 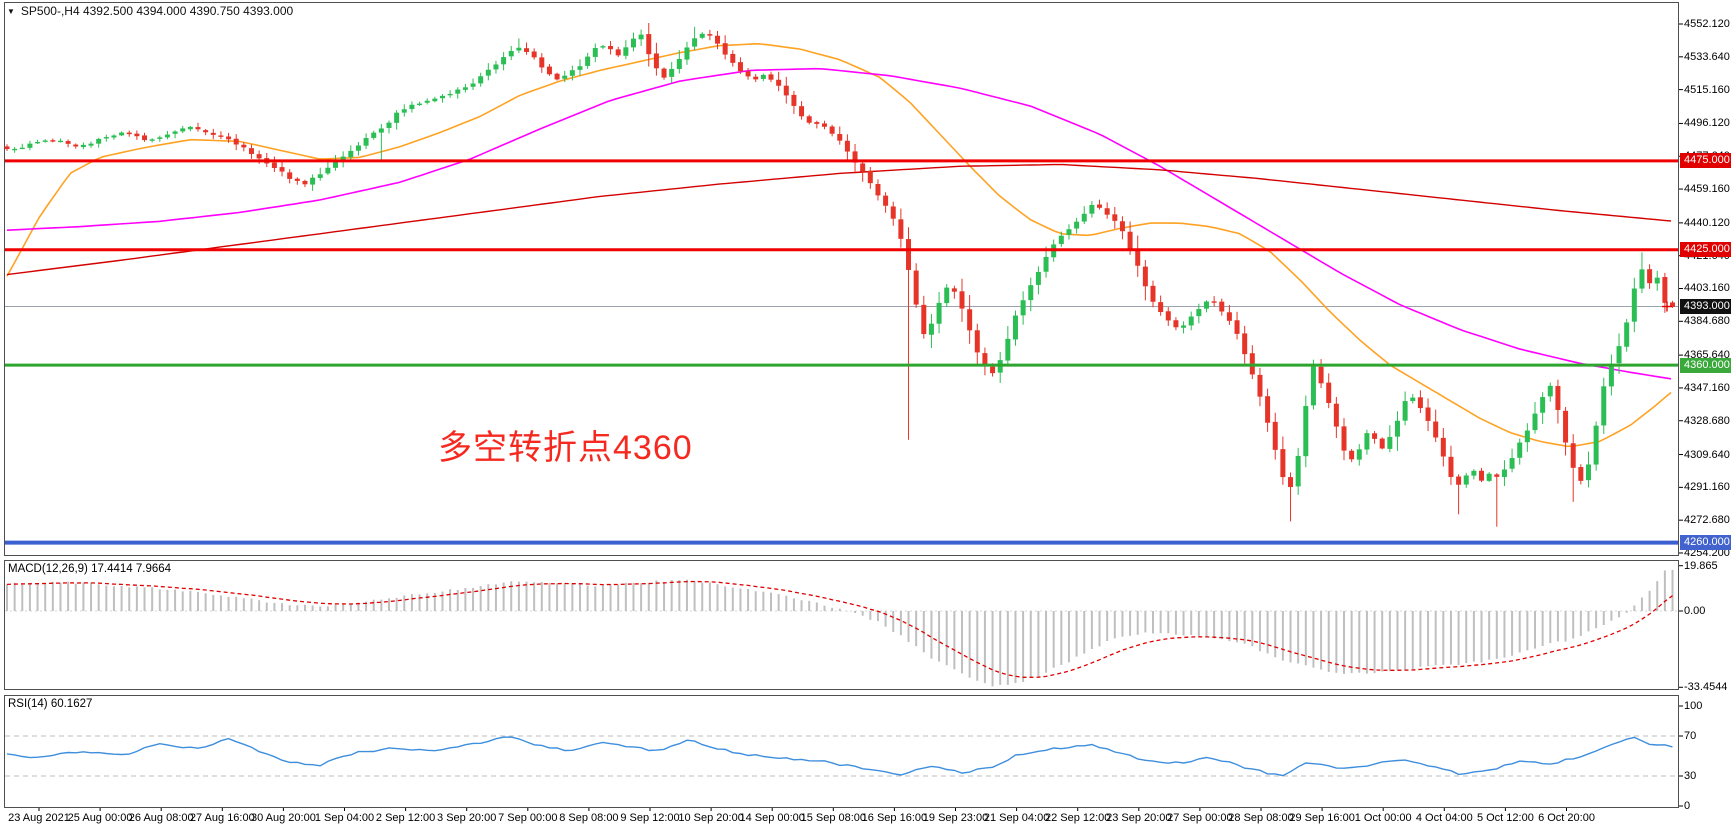 I want to click on time-axis-label: 6 Oct 20:00, so click(x=1566, y=818).